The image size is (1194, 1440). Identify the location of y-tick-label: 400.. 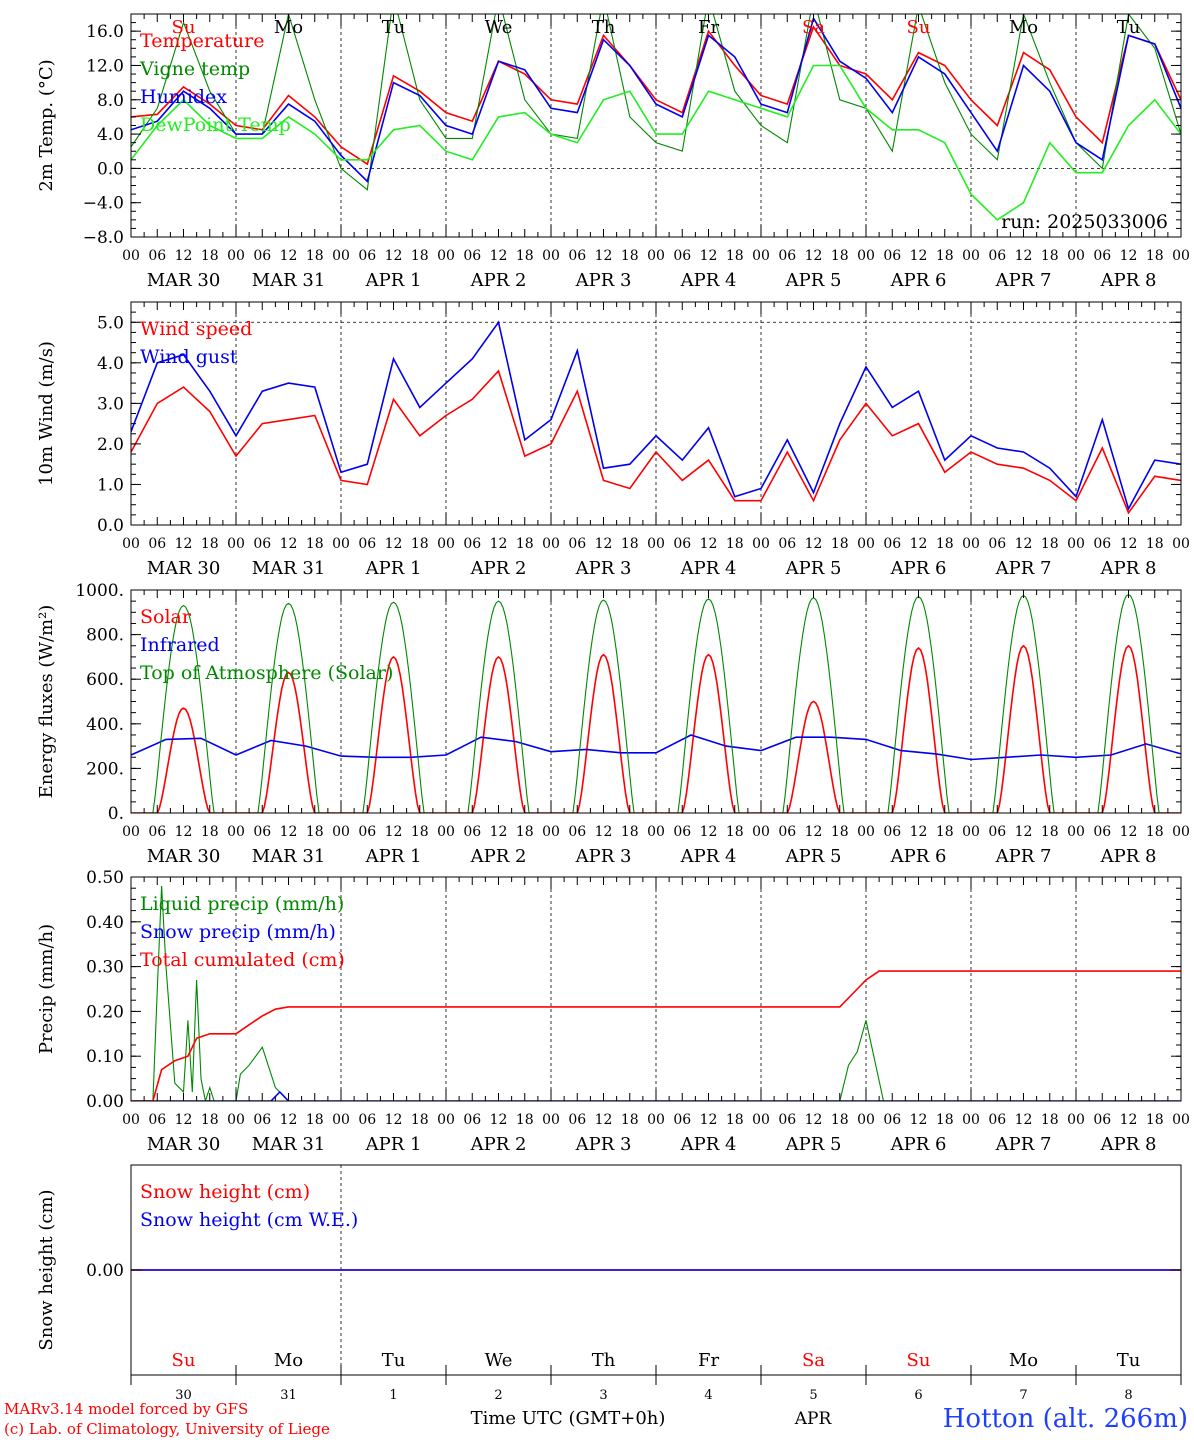
(105, 725).